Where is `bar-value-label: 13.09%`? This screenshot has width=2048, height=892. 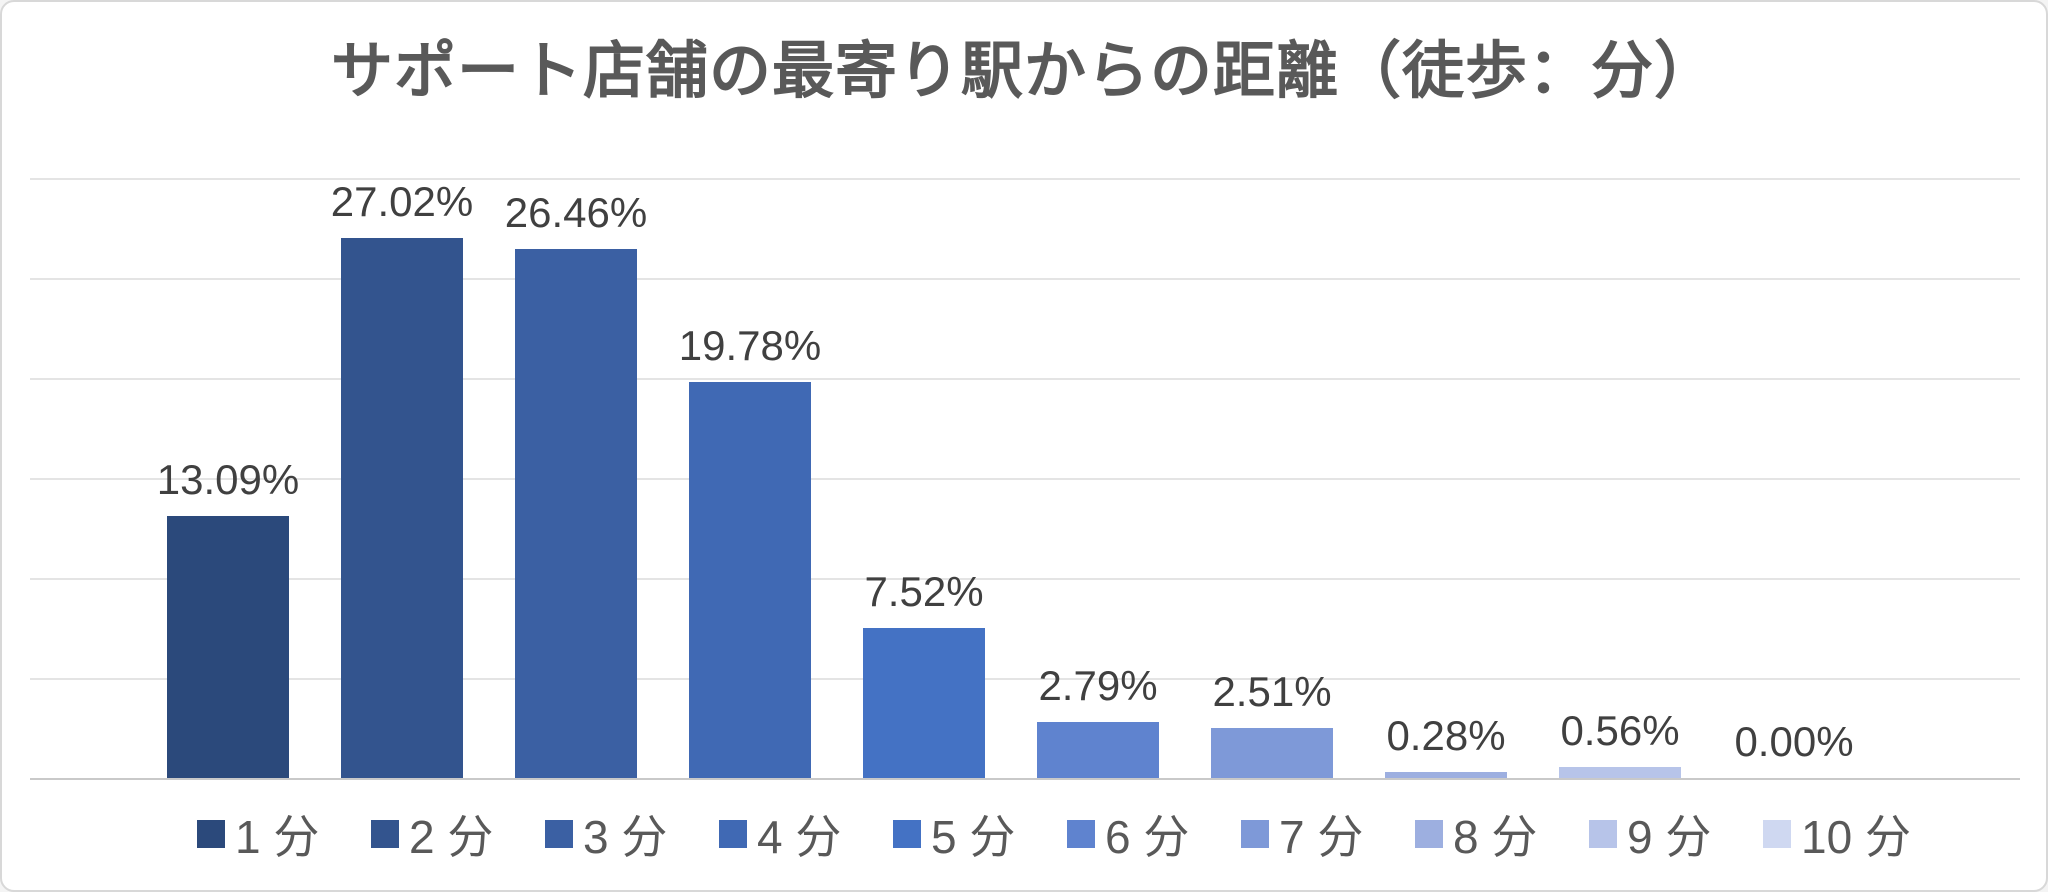
bar-value-label: 13.09% is located at coordinates (228, 479).